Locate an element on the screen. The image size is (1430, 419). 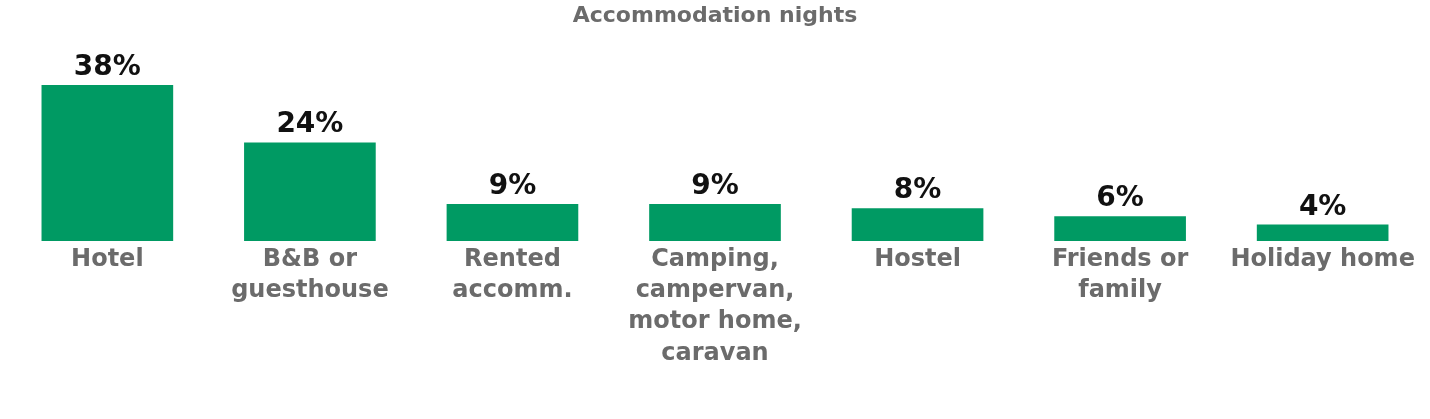
x-tick-label: Camping, campervan, motor home, caravan is located at coordinates (715, 305).